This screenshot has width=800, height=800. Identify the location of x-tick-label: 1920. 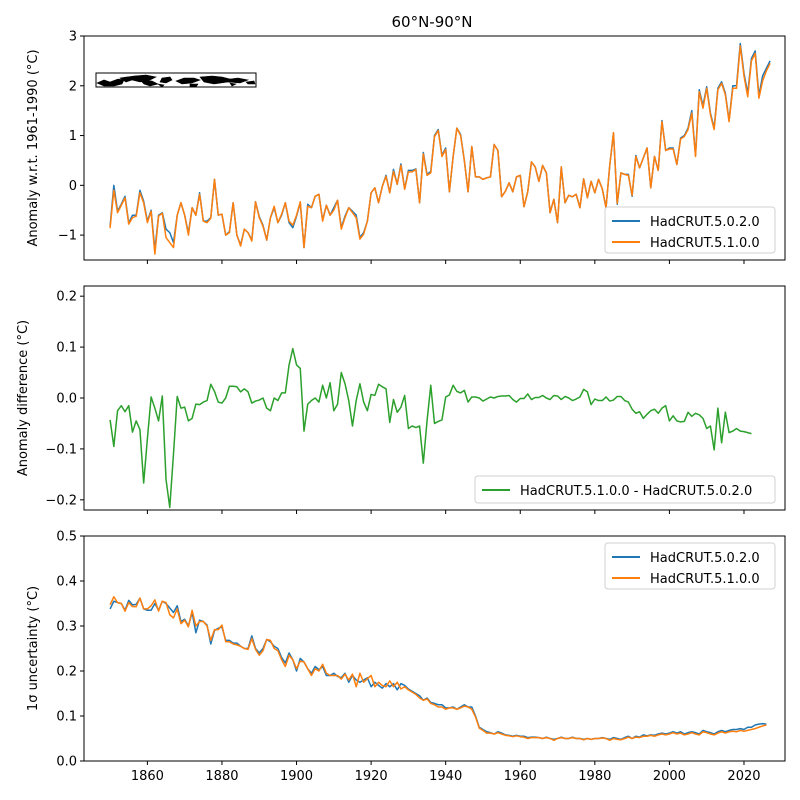
(371, 776).